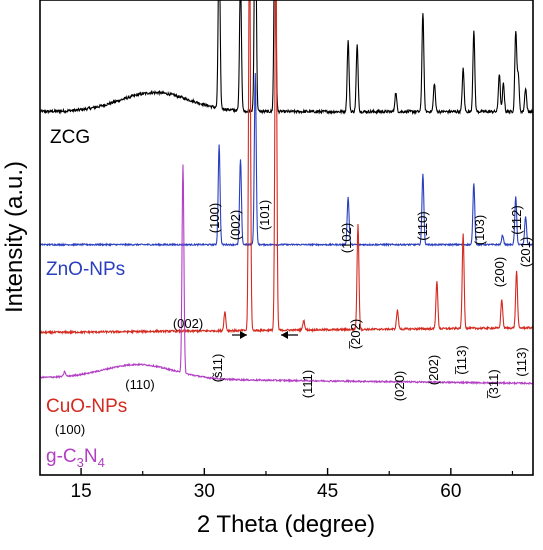 The width and height of the screenshot is (543, 550). What do you see at coordinates (85, 269) in the screenshot?
I see `series-label-zno: ZnO-NPs` at bounding box center [85, 269].